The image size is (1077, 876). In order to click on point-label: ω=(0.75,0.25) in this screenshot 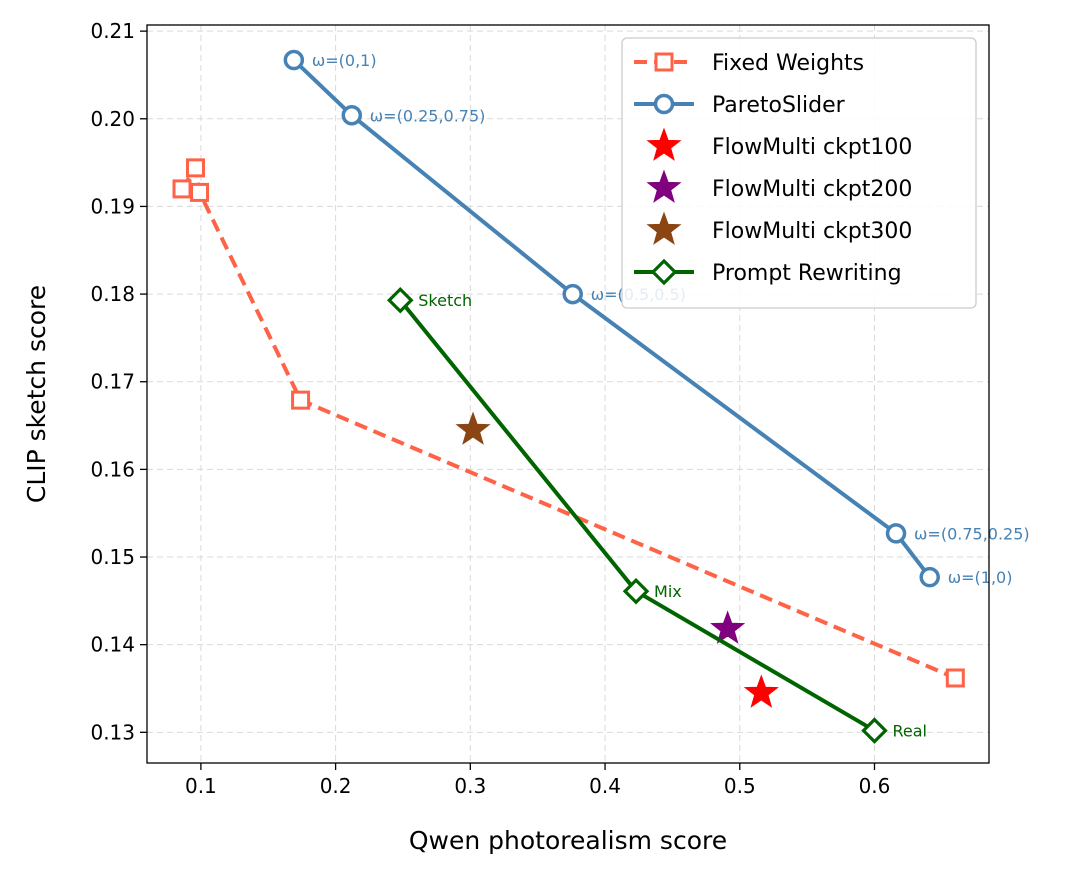, I will do `click(972, 533)`.